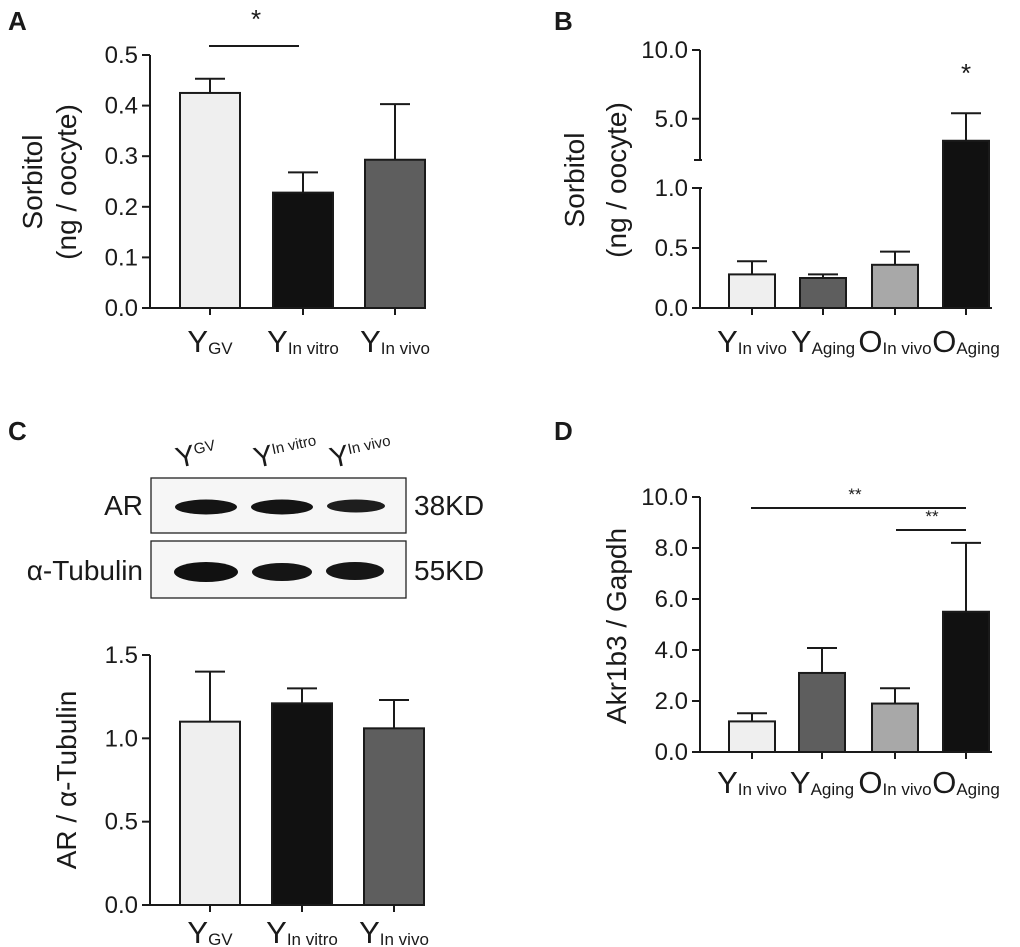  What do you see at coordinates (121, 156) in the screenshot?
I see `y-tick-label: 0.3` at bounding box center [121, 156].